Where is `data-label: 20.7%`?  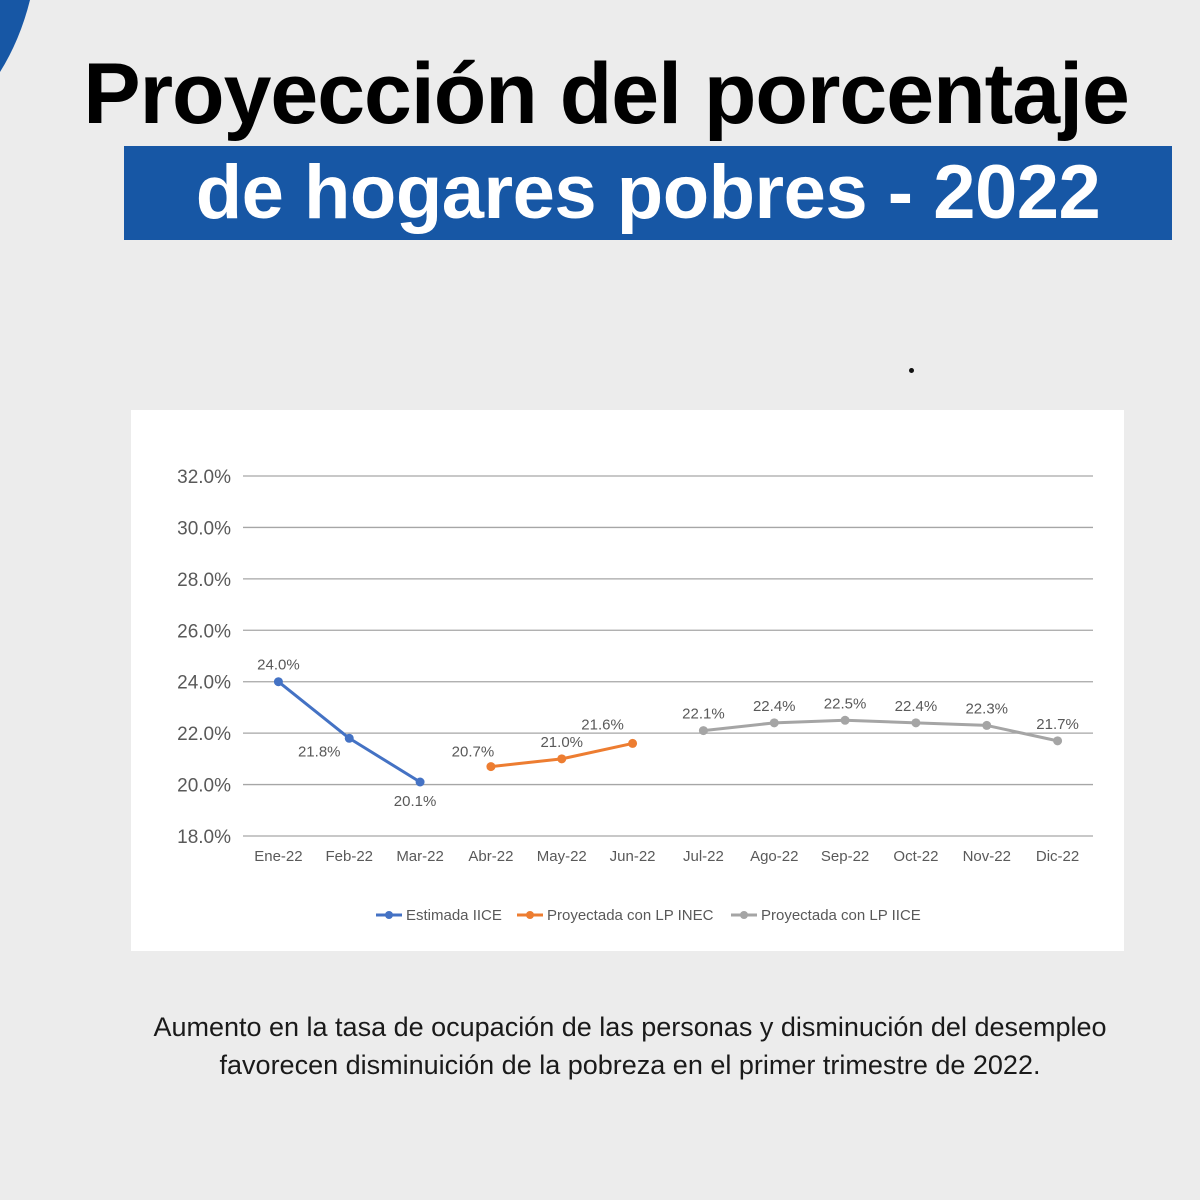
data-label: 20.7% is located at coordinates (473, 752).